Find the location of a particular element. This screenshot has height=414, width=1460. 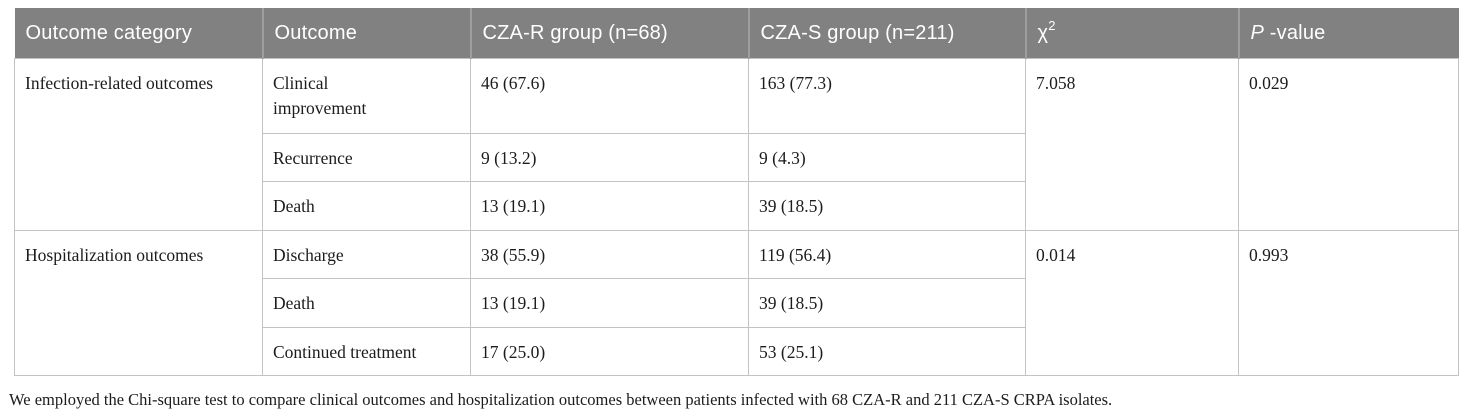

cell-outcome: Continued treatment is located at coordinates (366, 351).